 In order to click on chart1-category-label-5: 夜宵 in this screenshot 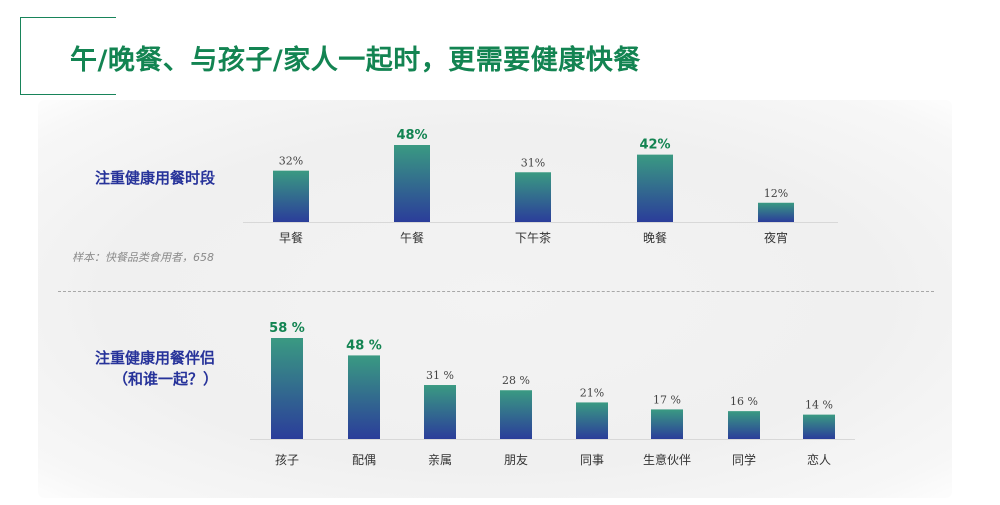, I will do `click(776, 237)`.